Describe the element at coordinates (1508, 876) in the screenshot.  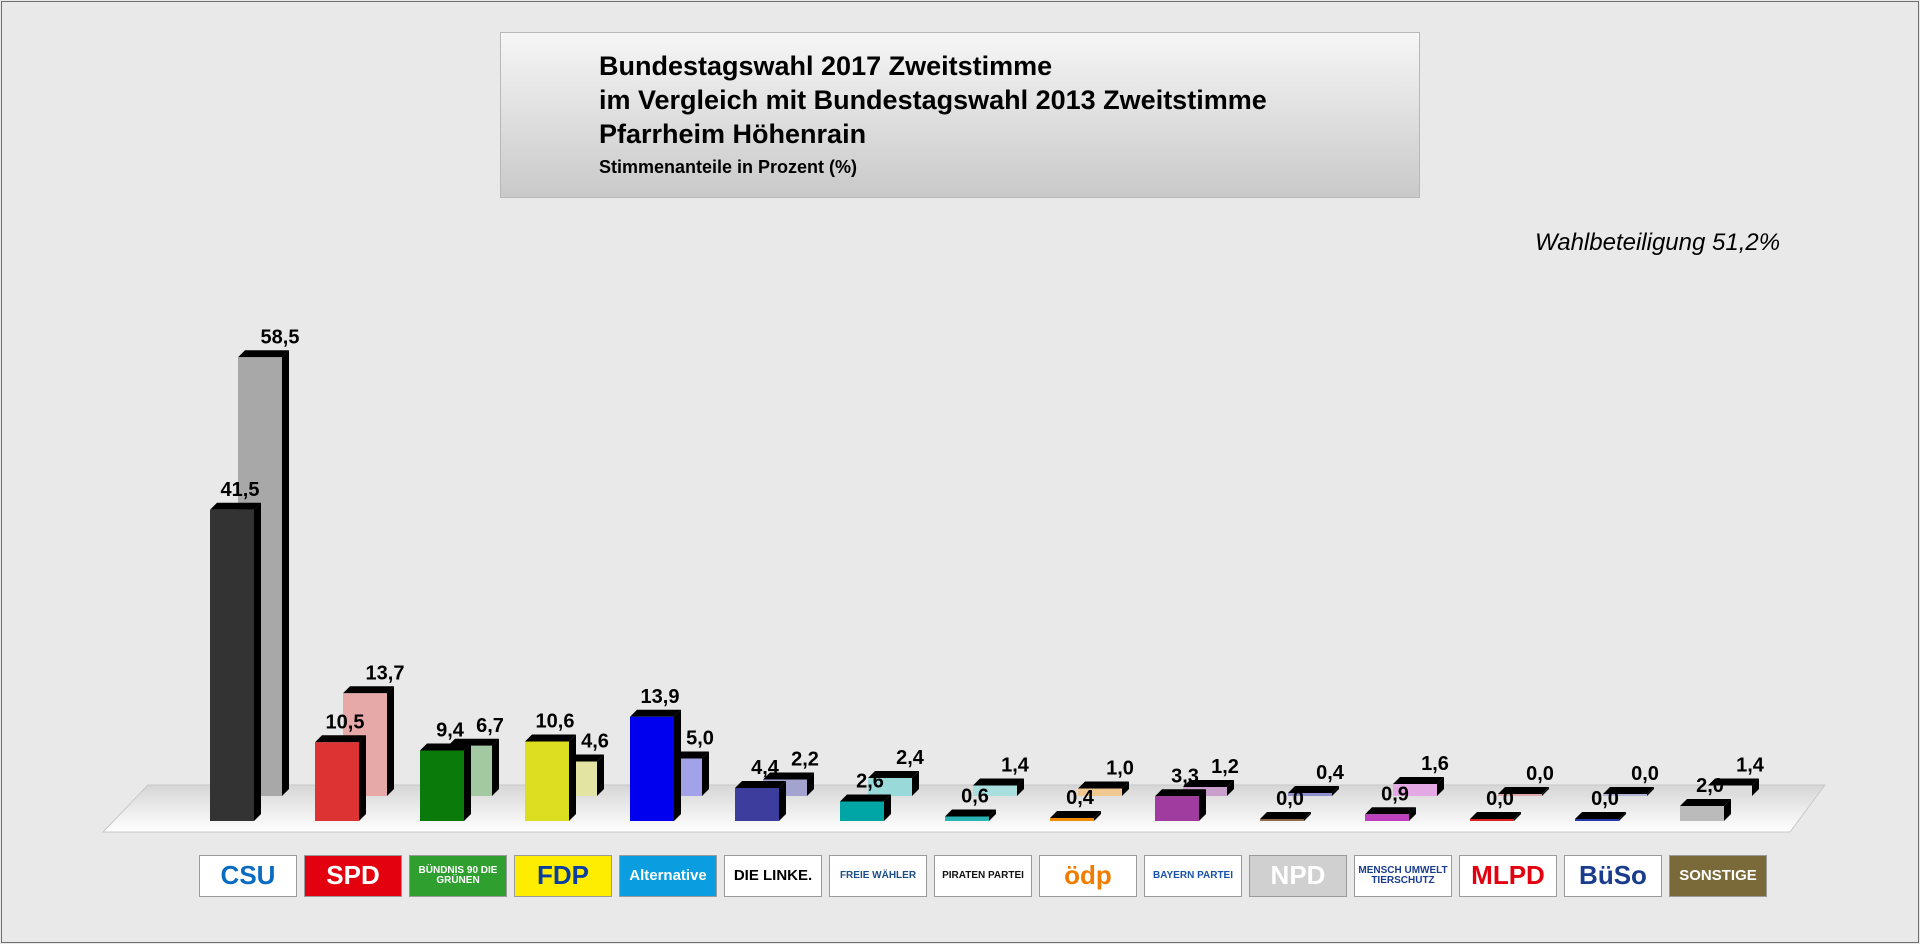
I see `party-logo-12: MLPD` at that location.